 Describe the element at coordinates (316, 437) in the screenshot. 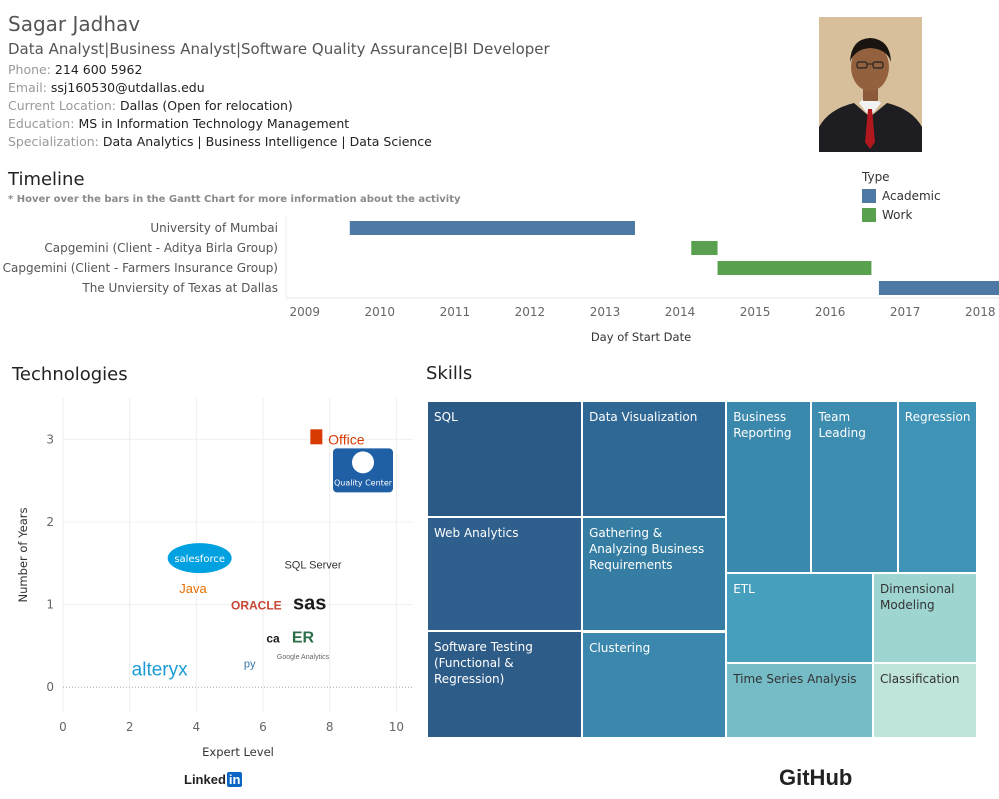

I see `office-logo-icon` at that location.